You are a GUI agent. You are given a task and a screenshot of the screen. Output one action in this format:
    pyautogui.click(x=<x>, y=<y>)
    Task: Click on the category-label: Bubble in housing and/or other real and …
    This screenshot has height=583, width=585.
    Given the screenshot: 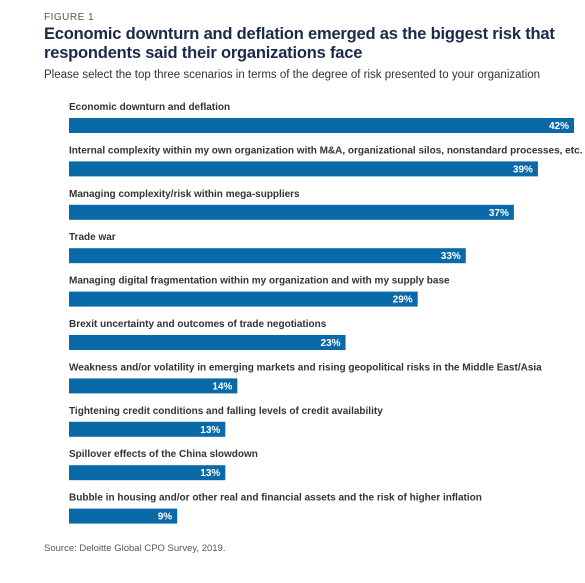 What is the action you would take?
    pyautogui.click(x=275, y=498)
    